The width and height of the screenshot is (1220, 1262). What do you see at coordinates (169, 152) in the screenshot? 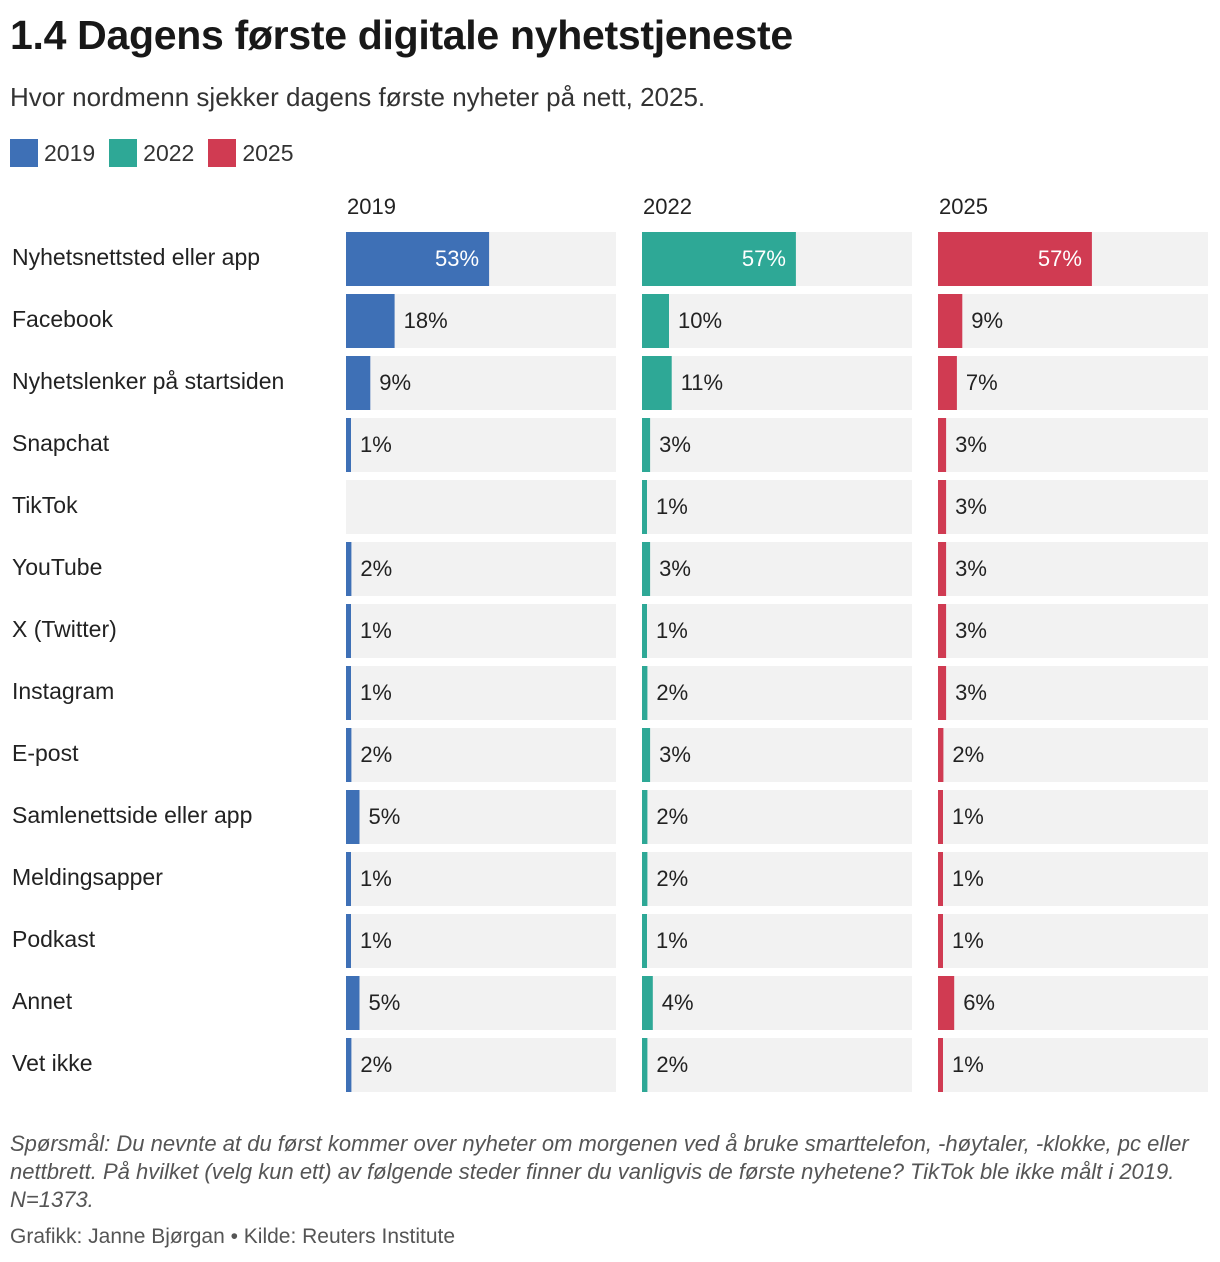
I see `legend-label-2022: 2022` at bounding box center [169, 152].